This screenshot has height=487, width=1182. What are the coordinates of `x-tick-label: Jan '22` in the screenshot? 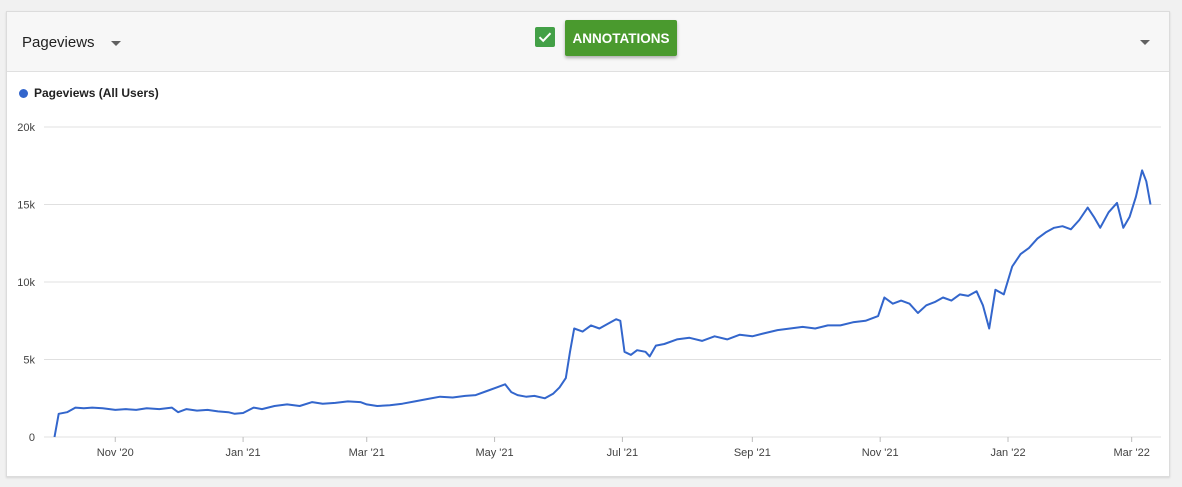 It's located at (1007, 453).